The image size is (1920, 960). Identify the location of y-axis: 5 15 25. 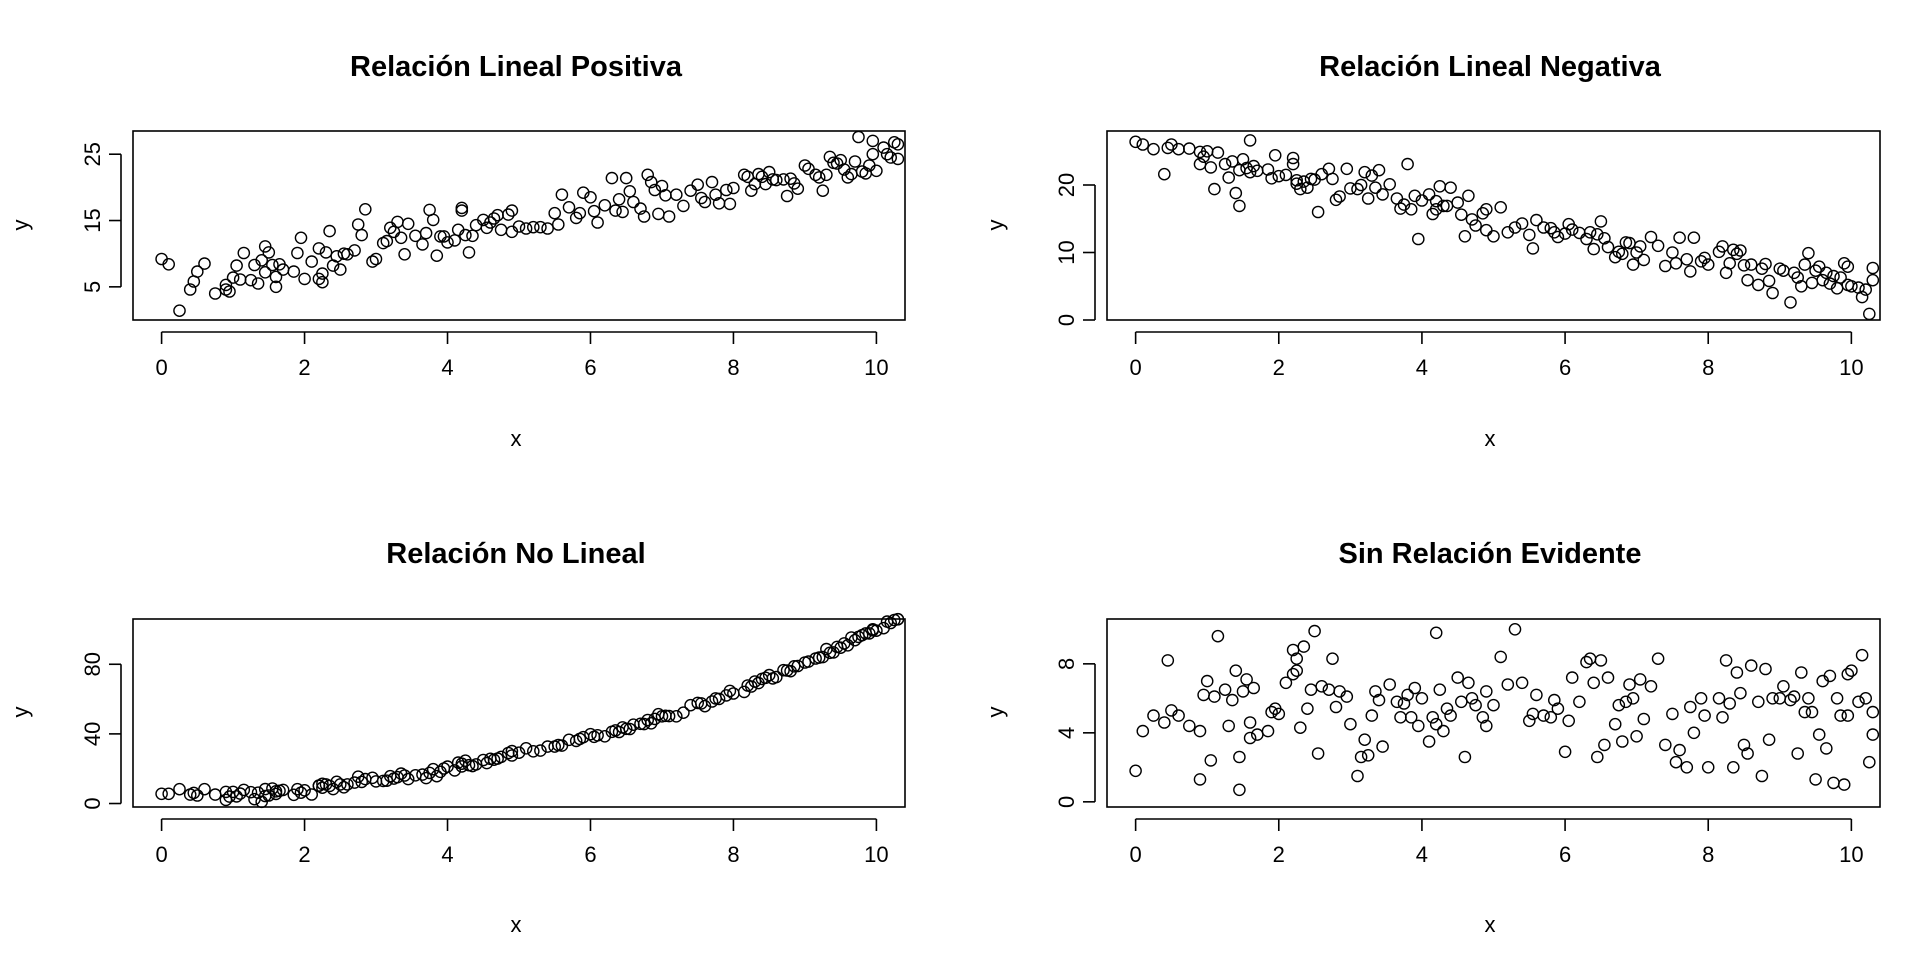
(101, 217).